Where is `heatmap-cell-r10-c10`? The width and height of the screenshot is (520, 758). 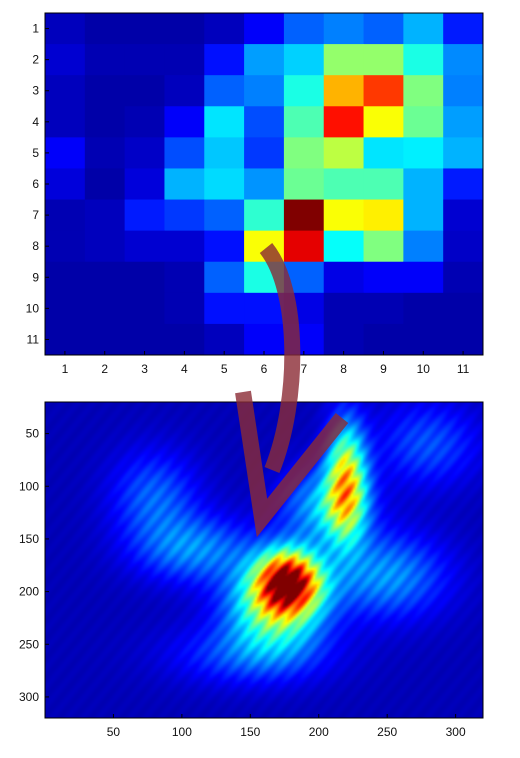
heatmap-cell-r10-c10 is located at coordinates (423, 308).